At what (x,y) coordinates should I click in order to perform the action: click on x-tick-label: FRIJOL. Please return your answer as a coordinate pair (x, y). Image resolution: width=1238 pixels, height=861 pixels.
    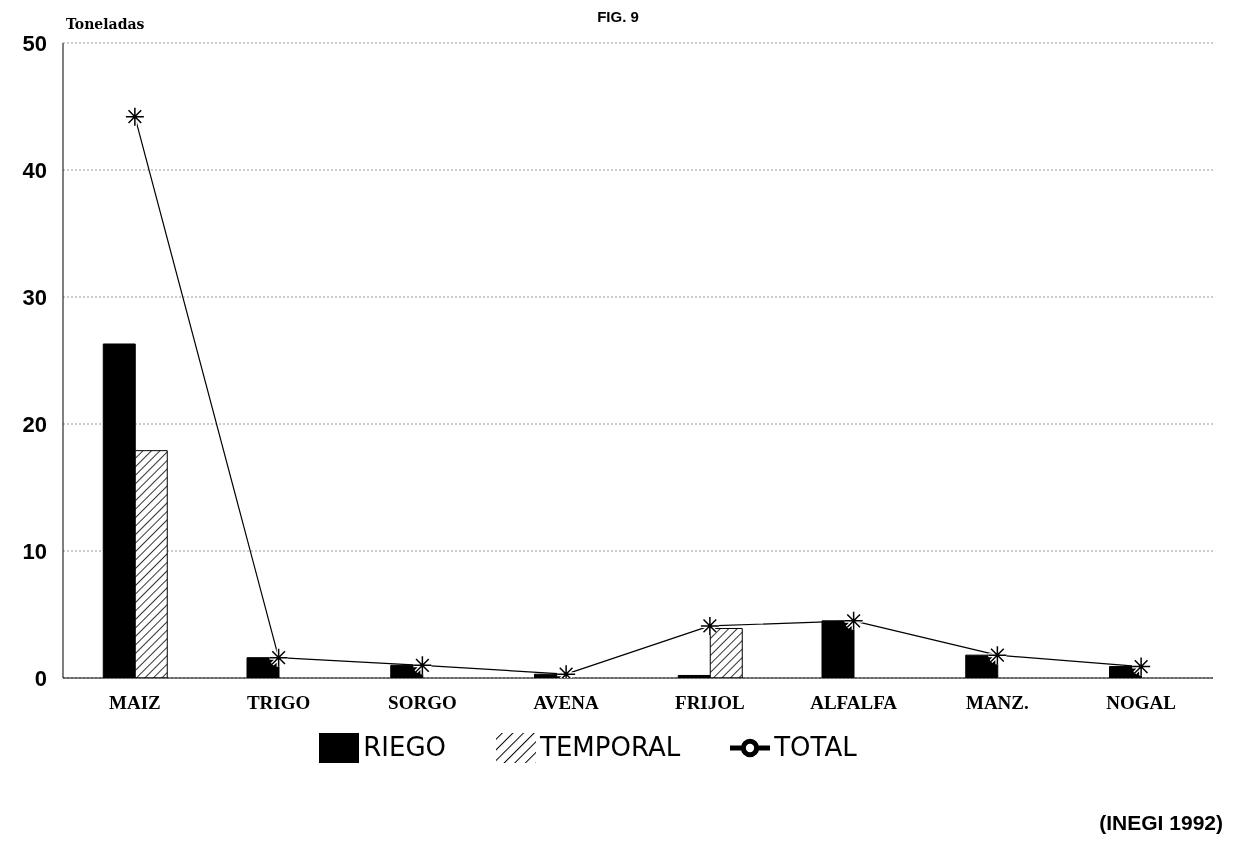
    Looking at the image, I should click on (710, 703).